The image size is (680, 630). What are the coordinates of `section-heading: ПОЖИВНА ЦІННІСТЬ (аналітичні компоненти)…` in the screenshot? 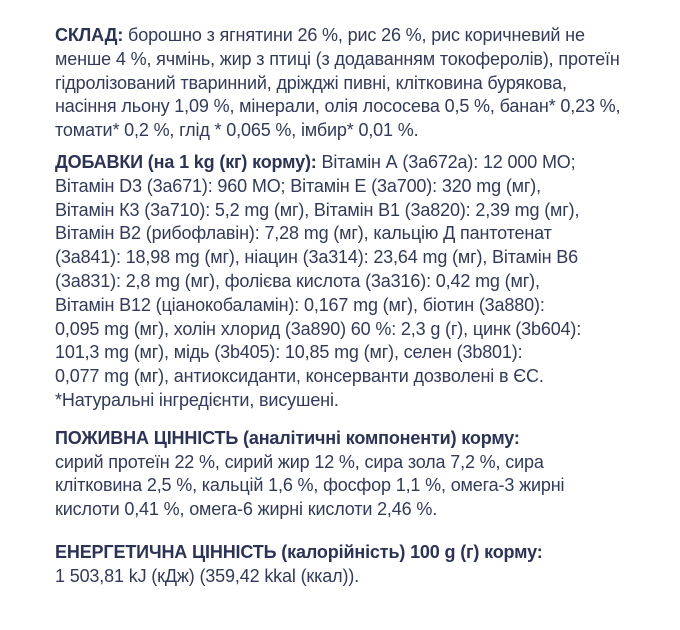 It's located at (287, 437).